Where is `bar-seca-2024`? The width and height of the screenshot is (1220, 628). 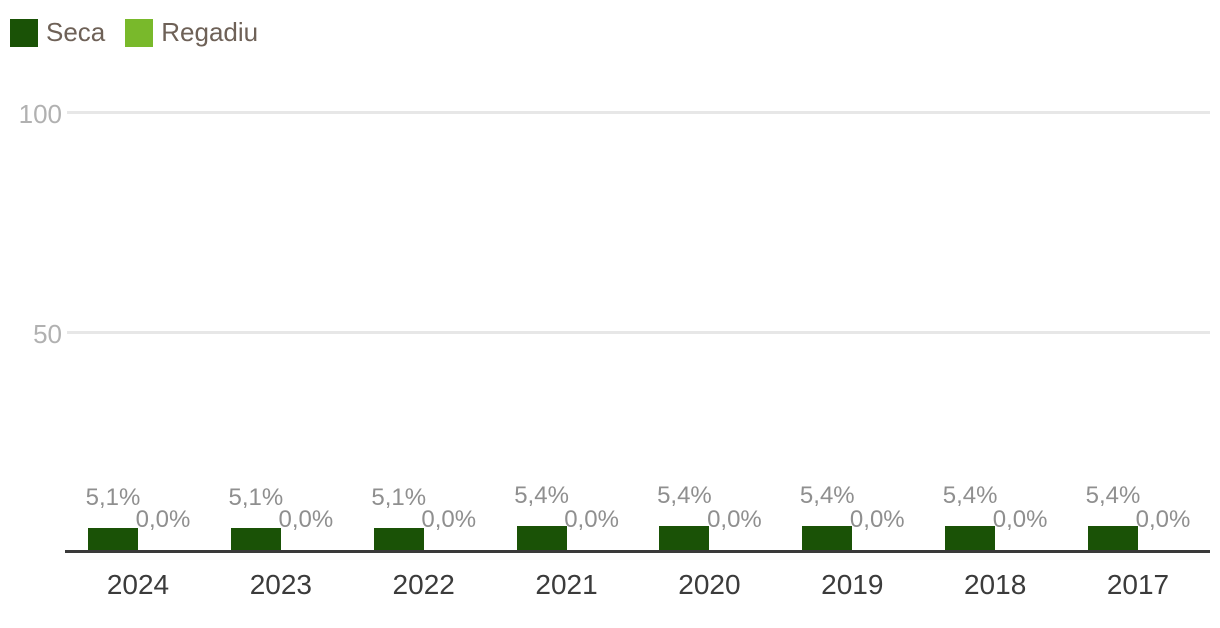 bar-seca-2024 is located at coordinates (113, 538).